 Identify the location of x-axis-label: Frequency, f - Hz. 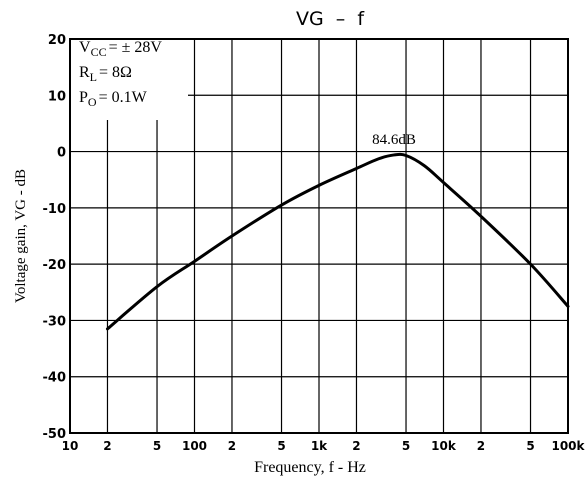
(310, 467).